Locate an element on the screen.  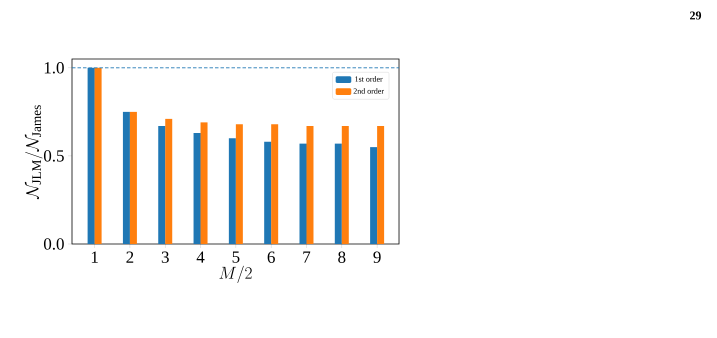
y-tick-label: 0.0 is located at coordinates (54, 244).